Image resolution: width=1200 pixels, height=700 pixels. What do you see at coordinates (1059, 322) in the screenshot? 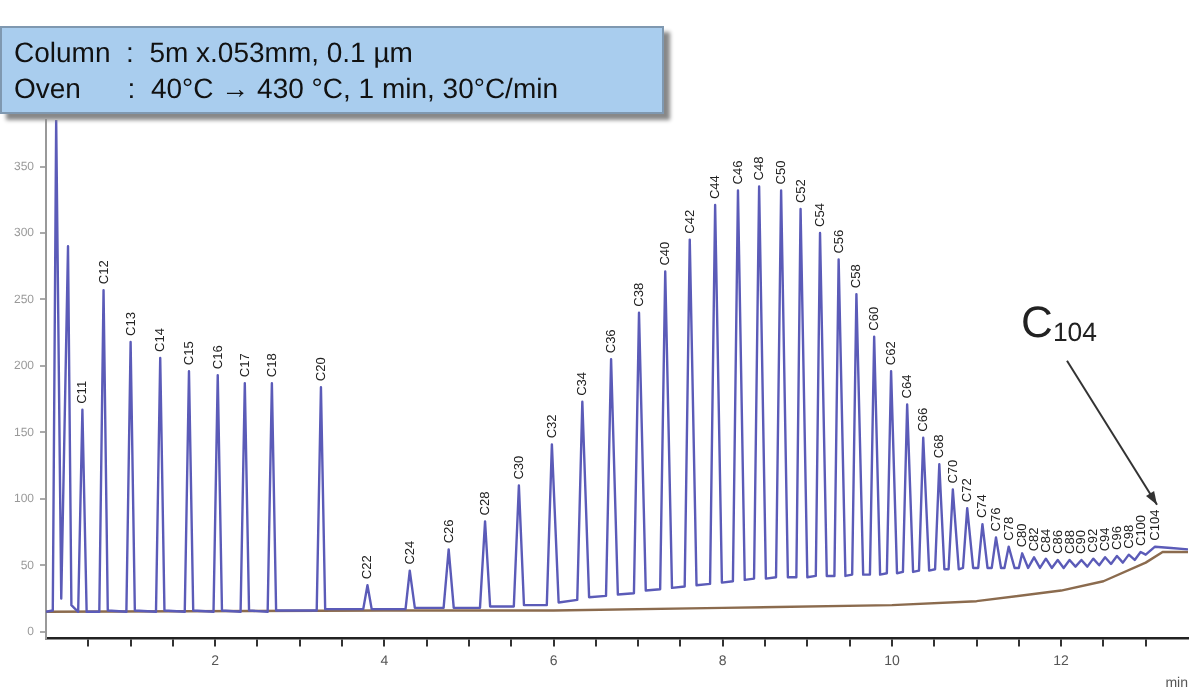
I see `annotation: C104` at bounding box center [1059, 322].